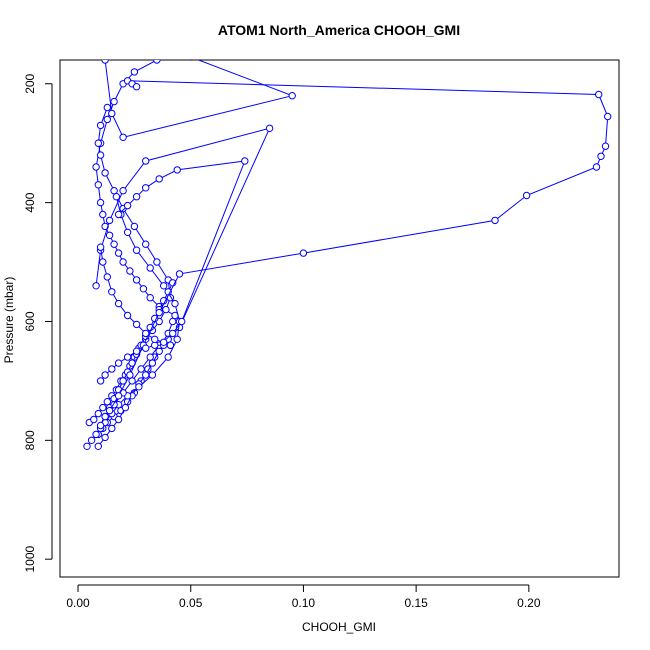 The image size is (650, 650). I want to click on y-axis-label: Pressure (mbar), so click(9, 320).